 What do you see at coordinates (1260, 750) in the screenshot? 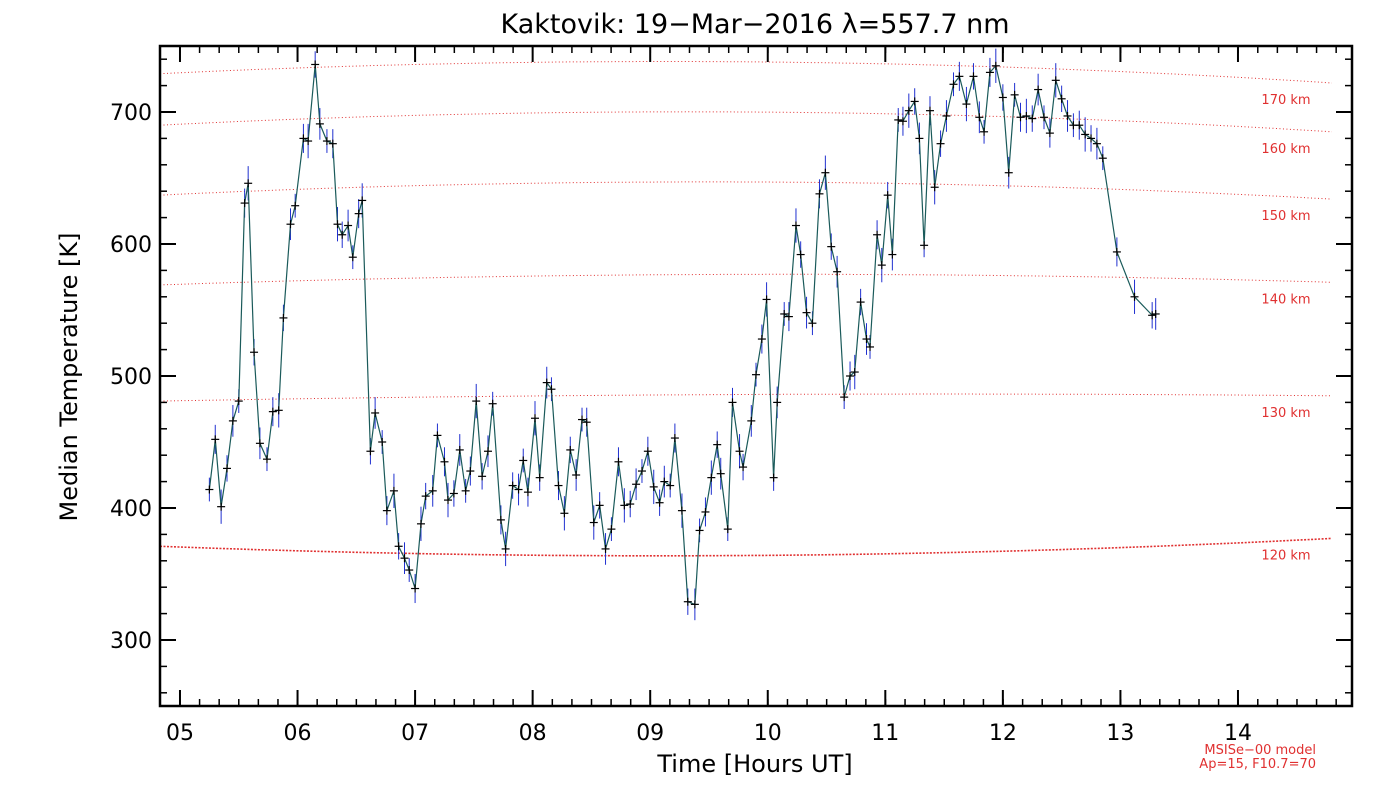
I see `model-note-line-1: MSISe−00 model` at bounding box center [1260, 750].